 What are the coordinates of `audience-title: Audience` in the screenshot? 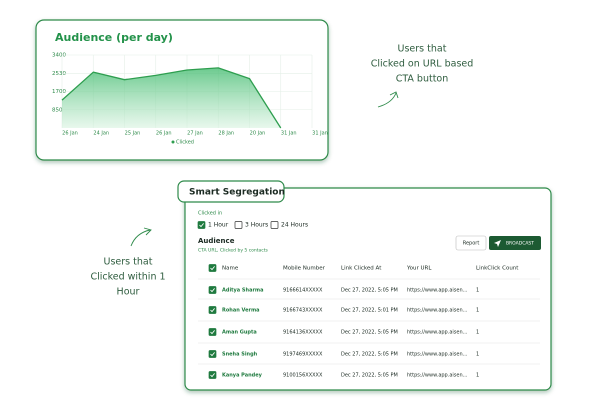 It's located at (216, 241).